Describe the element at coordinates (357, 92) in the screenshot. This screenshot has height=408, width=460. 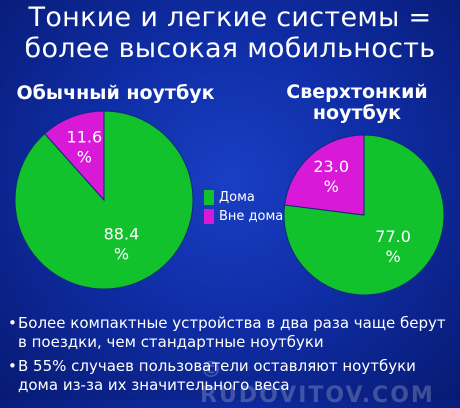
I see `right-chart-title-line: Сверхтонкий` at that location.